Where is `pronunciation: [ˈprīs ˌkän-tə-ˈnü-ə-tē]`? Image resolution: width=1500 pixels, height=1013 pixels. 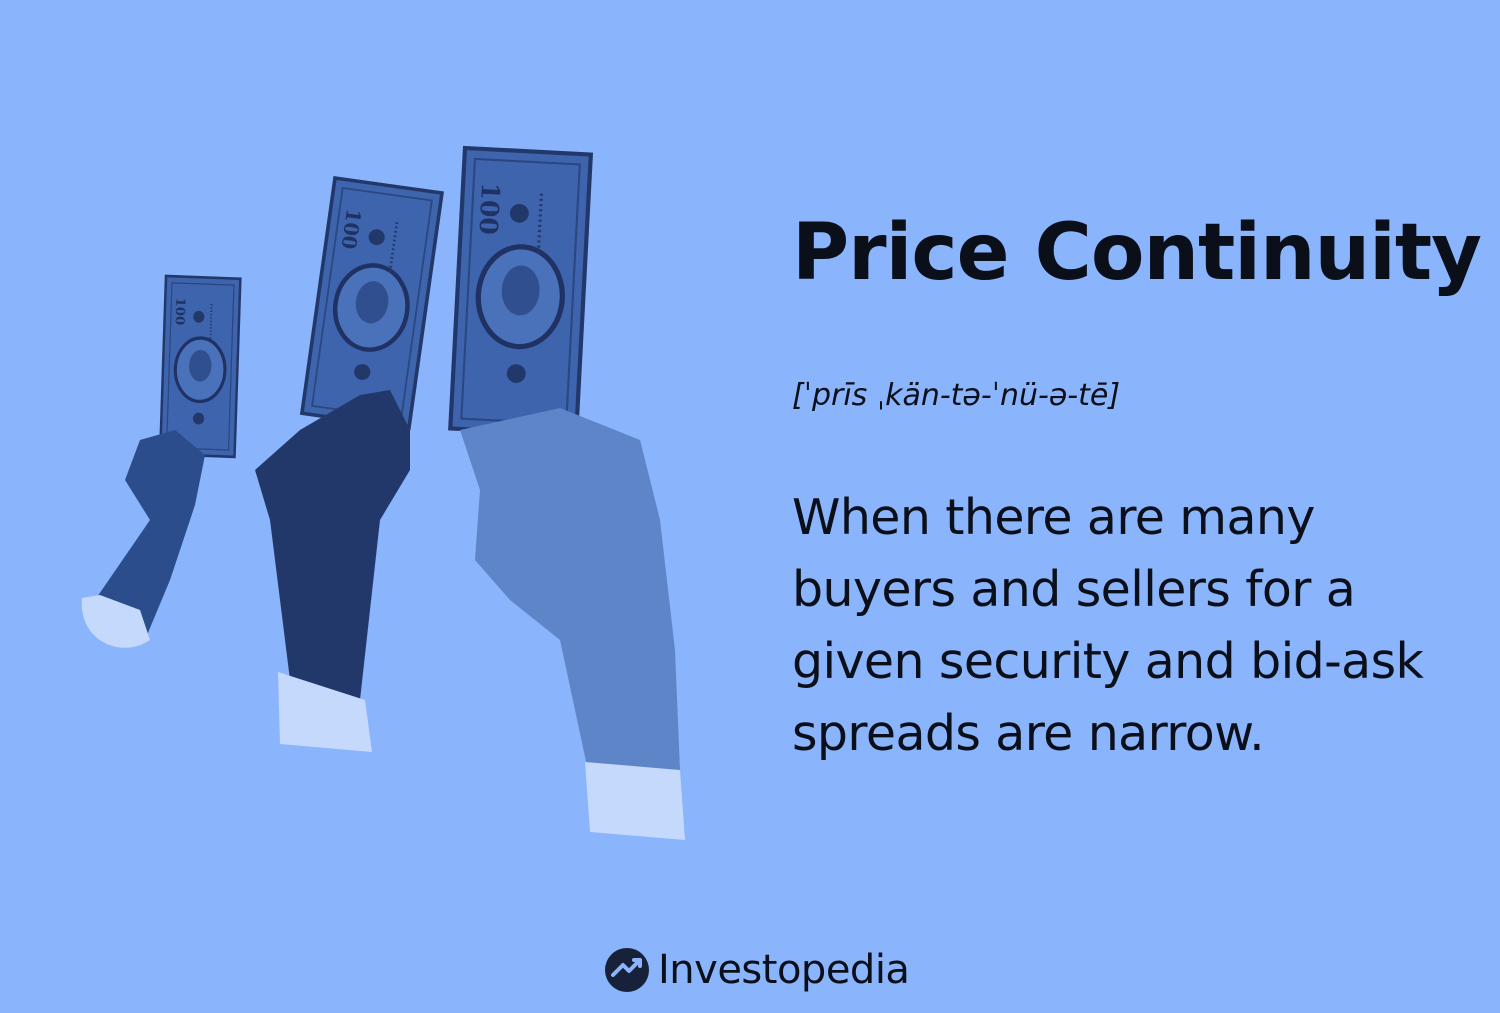
pronunciation: [ˈprīs ˌkän-tə-ˈnü-ə-tē] is located at coordinates (956, 395).